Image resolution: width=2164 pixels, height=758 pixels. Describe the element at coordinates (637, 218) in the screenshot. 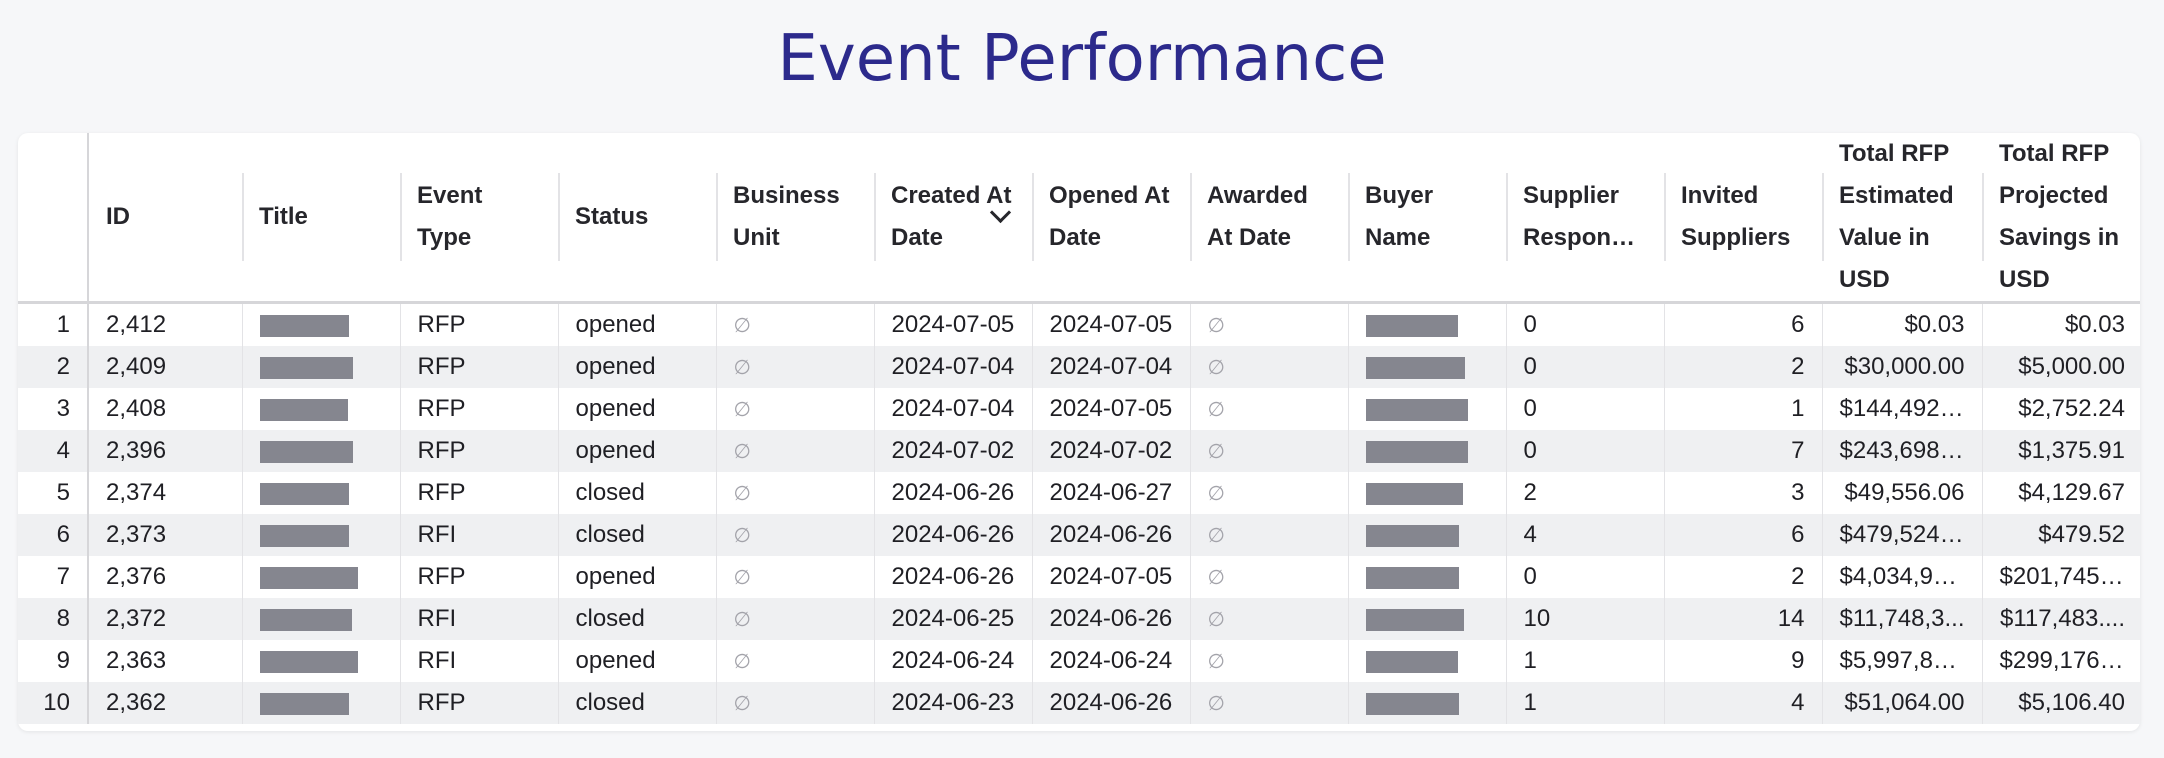

I see `header-status: Status` at that location.